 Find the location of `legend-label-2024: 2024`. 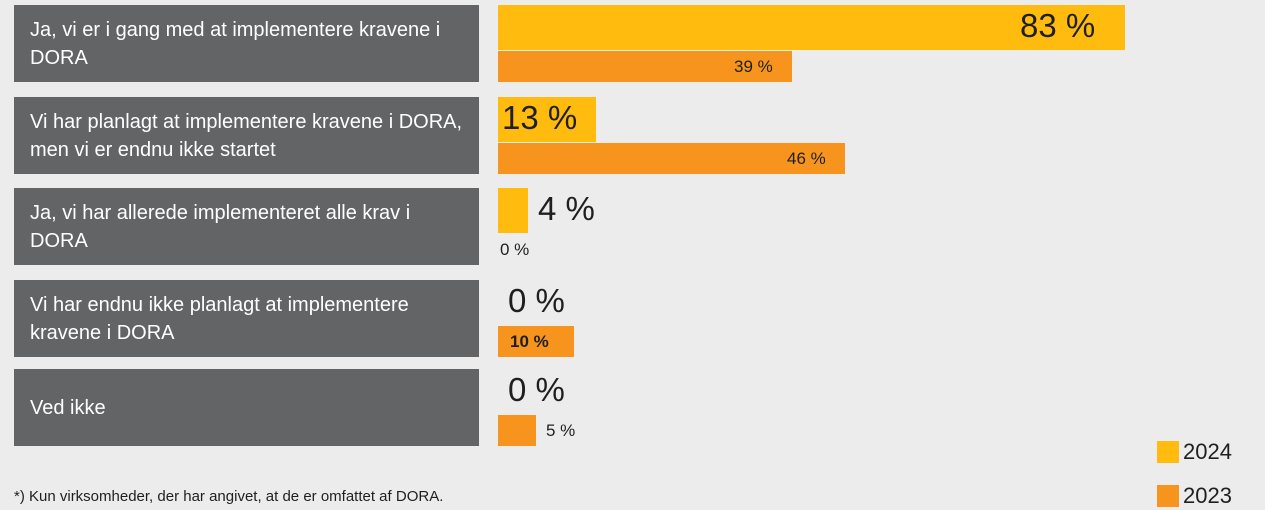

legend-label-2024: 2024 is located at coordinates (1207, 451).